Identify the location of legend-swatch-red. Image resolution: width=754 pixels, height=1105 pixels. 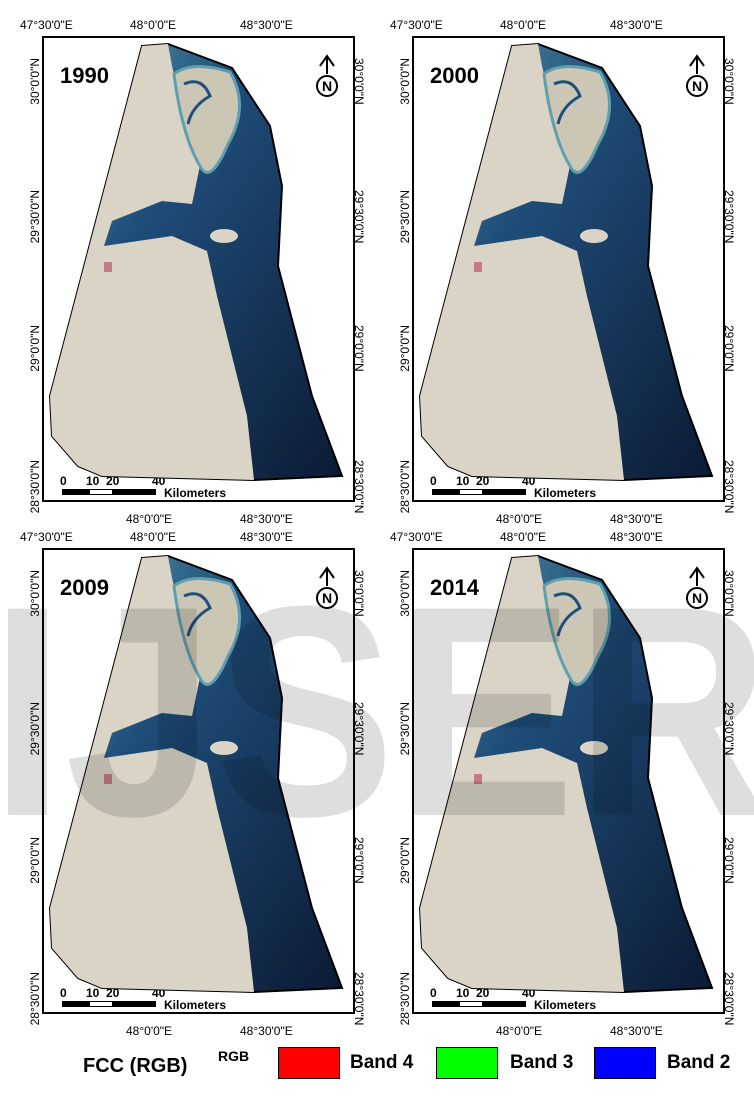
(309, 1063).